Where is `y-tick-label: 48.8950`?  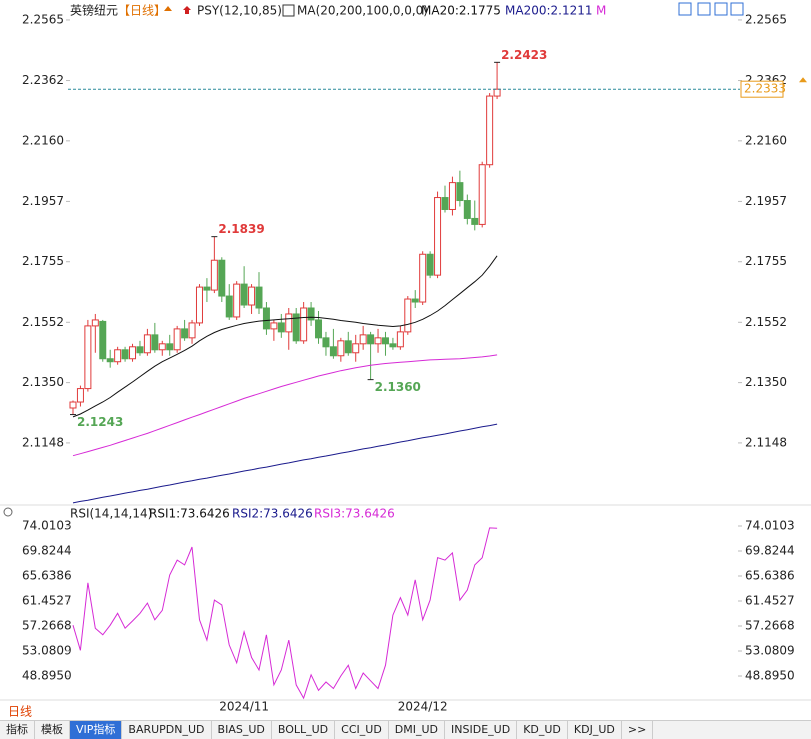
y-tick-label: 48.8950 is located at coordinates (770, 676).